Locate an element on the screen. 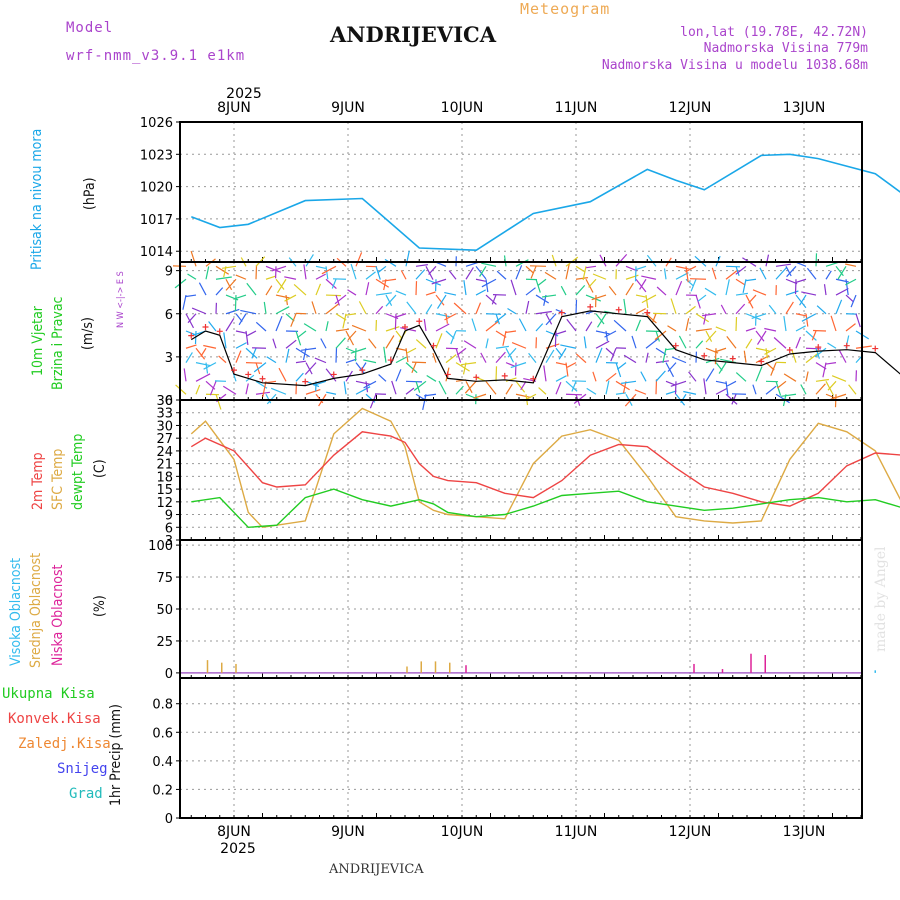  y-tick-label: 0.8 is located at coordinates (162, 705).